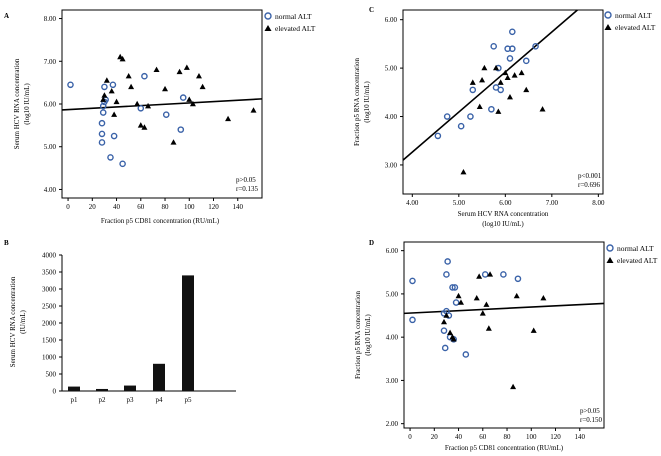 The width and height of the screenshot is (661, 456). What do you see at coordinates (580, 437) in the screenshot?
I see `panel-d-x-tick-label: 140` at bounding box center [580, 437].